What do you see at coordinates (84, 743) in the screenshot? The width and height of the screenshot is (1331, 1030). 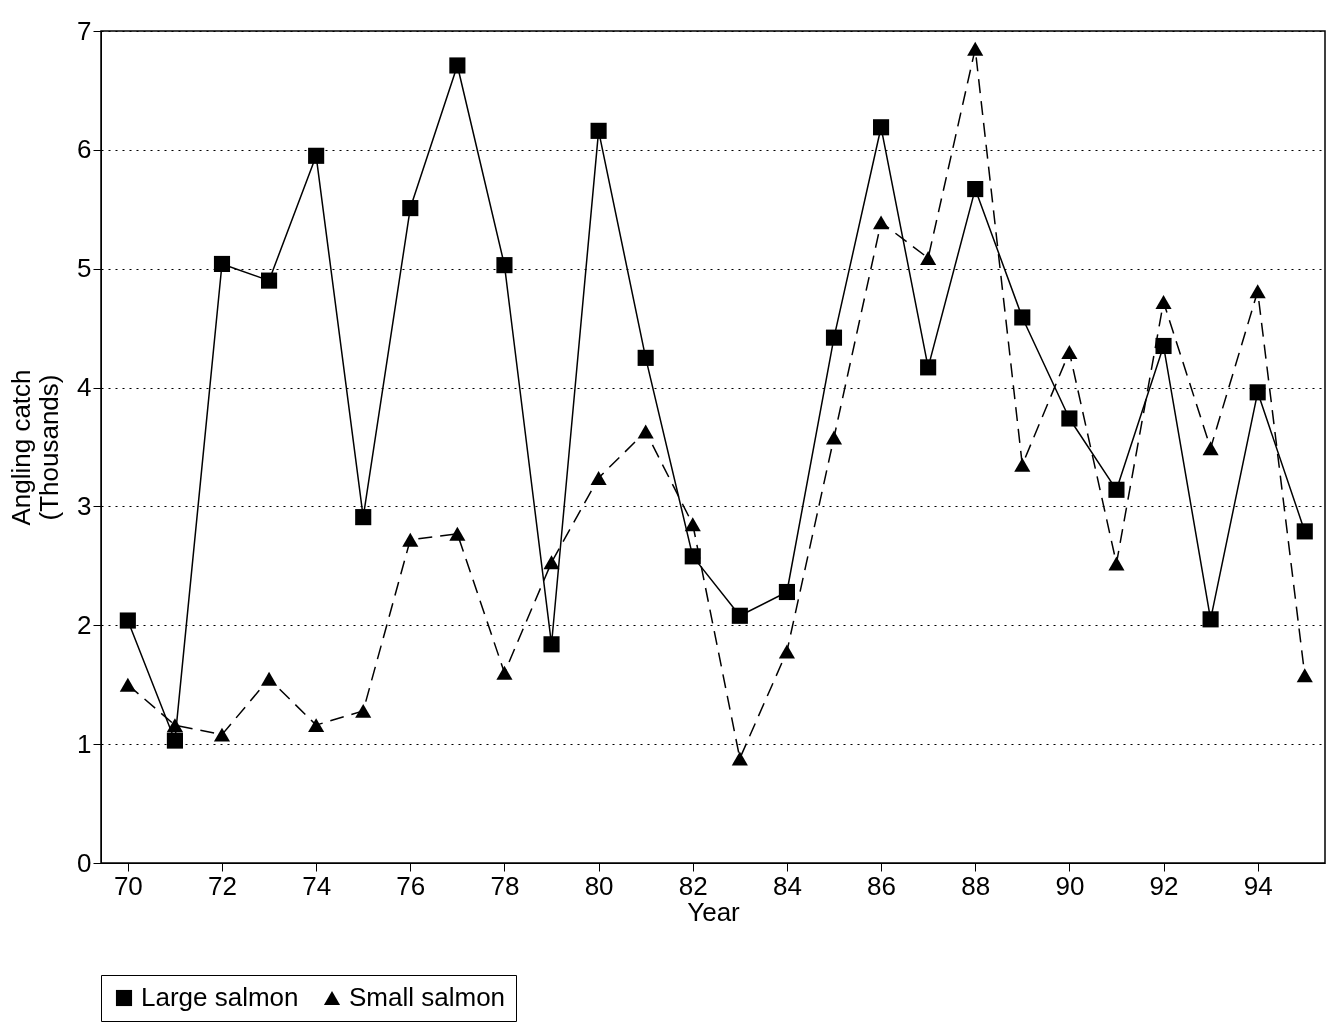 I see `y-tick-label: 1` at bounding box center [84, 743].